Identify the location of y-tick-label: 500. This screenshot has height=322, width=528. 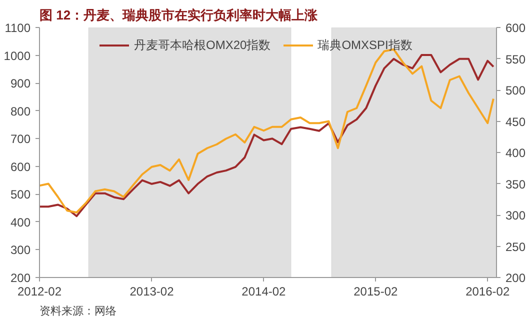
(20, 195).